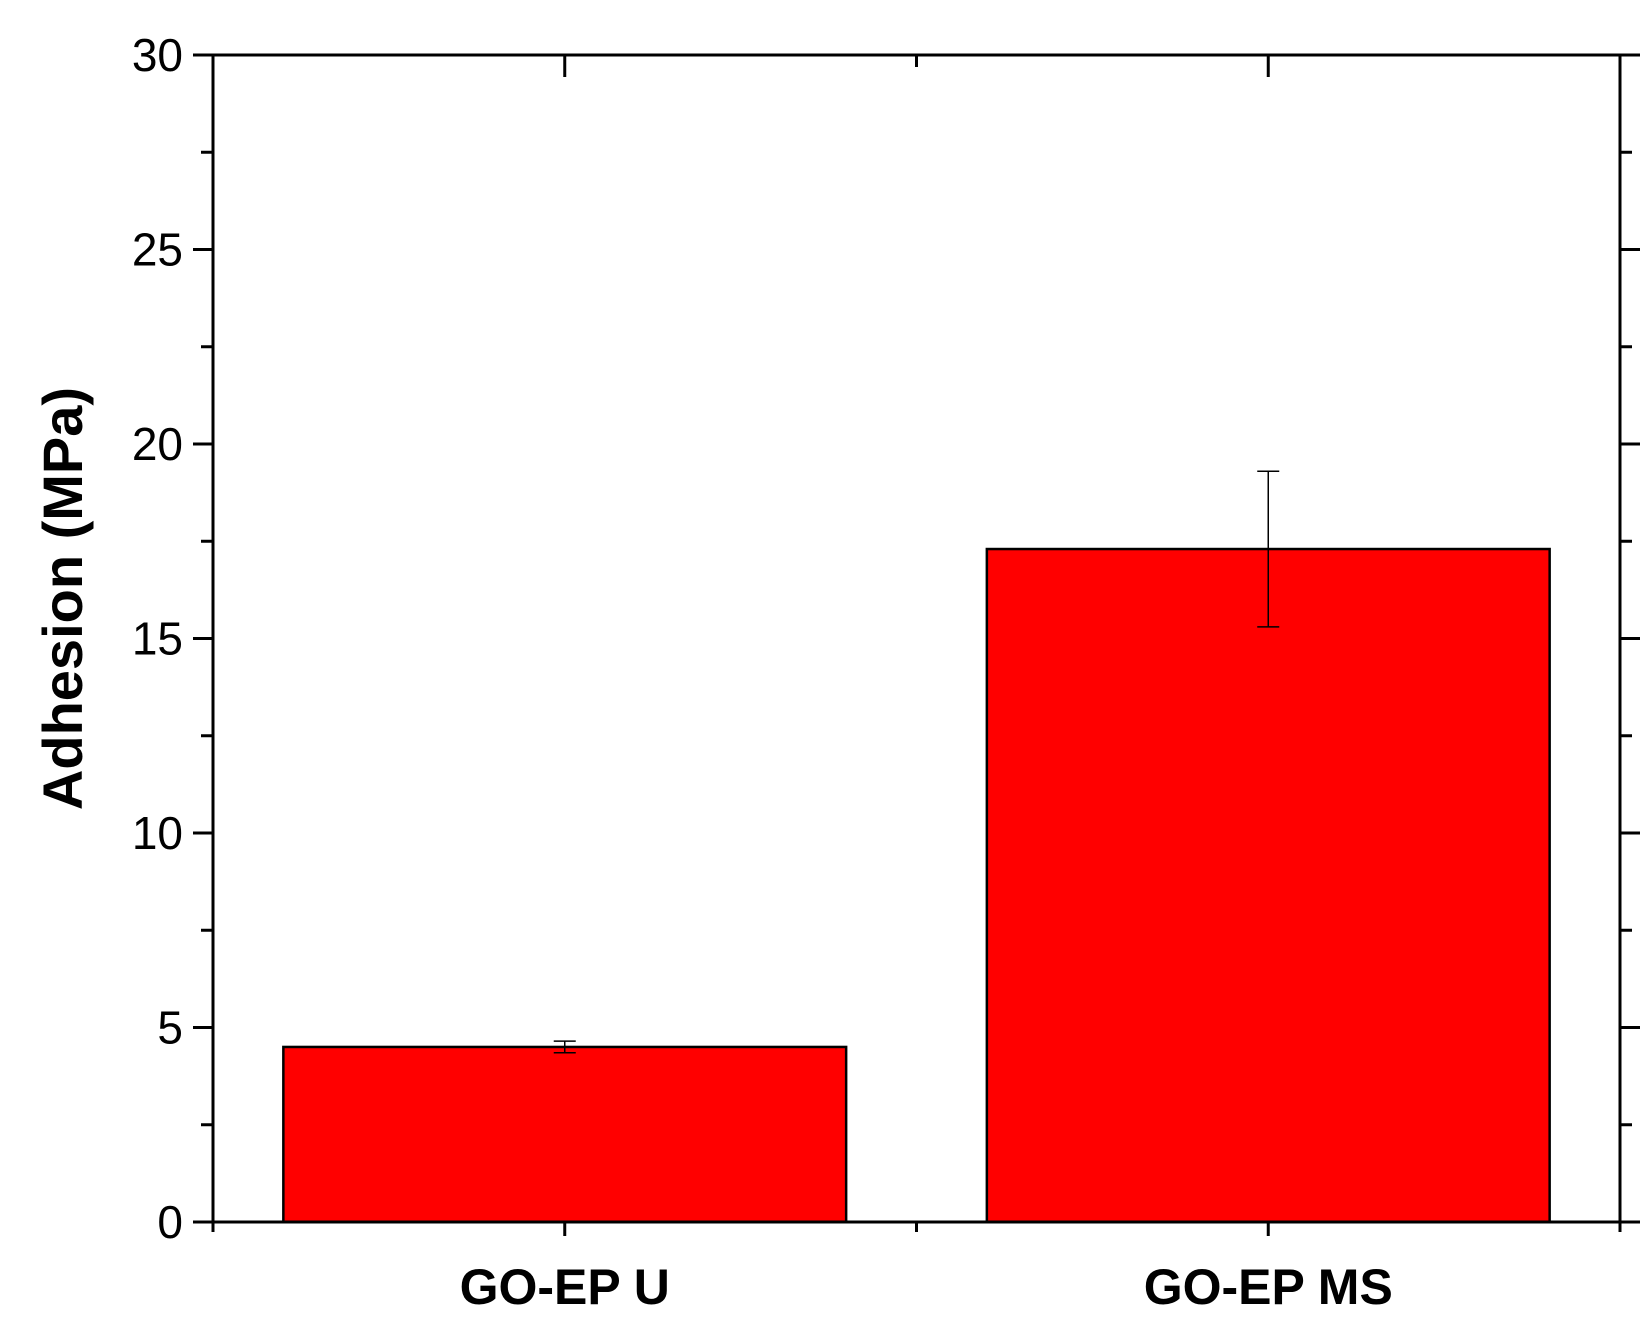 Image resolution: width=1651 pixels, height=1334 pixels. I want to click on x-tick-label: GO-EP MS, so click(1268, 1287).